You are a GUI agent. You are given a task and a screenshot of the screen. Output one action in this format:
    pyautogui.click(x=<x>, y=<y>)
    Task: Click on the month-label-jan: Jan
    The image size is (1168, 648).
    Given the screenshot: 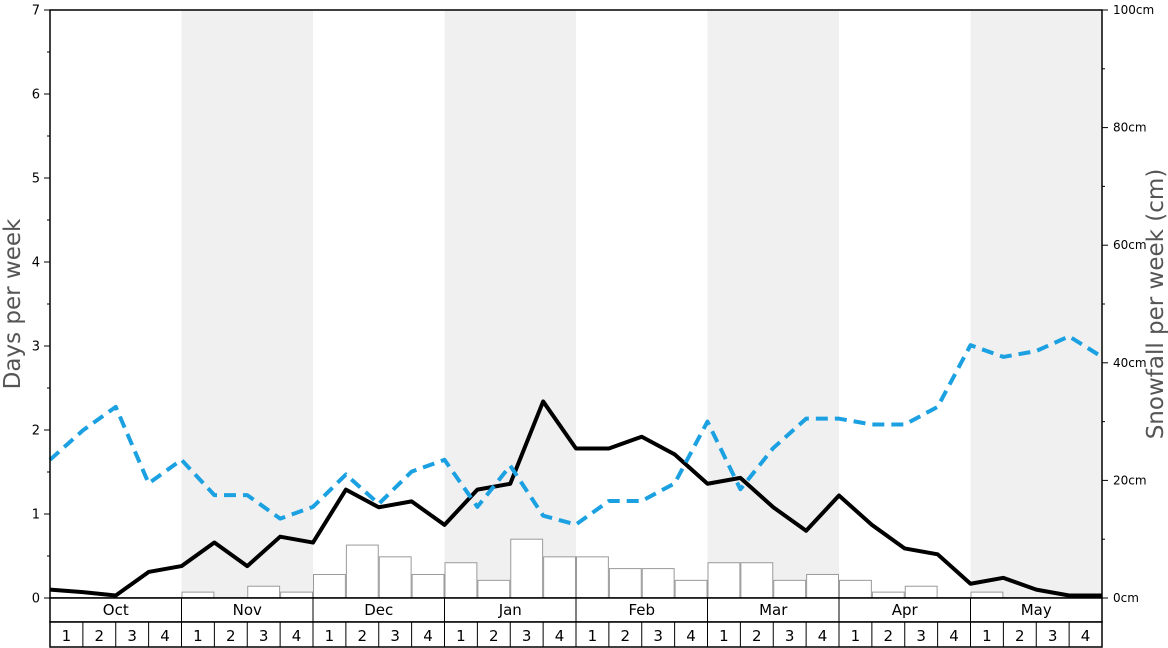 What is the action you would take?
    pyautogui.click(x=510, y=610)
    